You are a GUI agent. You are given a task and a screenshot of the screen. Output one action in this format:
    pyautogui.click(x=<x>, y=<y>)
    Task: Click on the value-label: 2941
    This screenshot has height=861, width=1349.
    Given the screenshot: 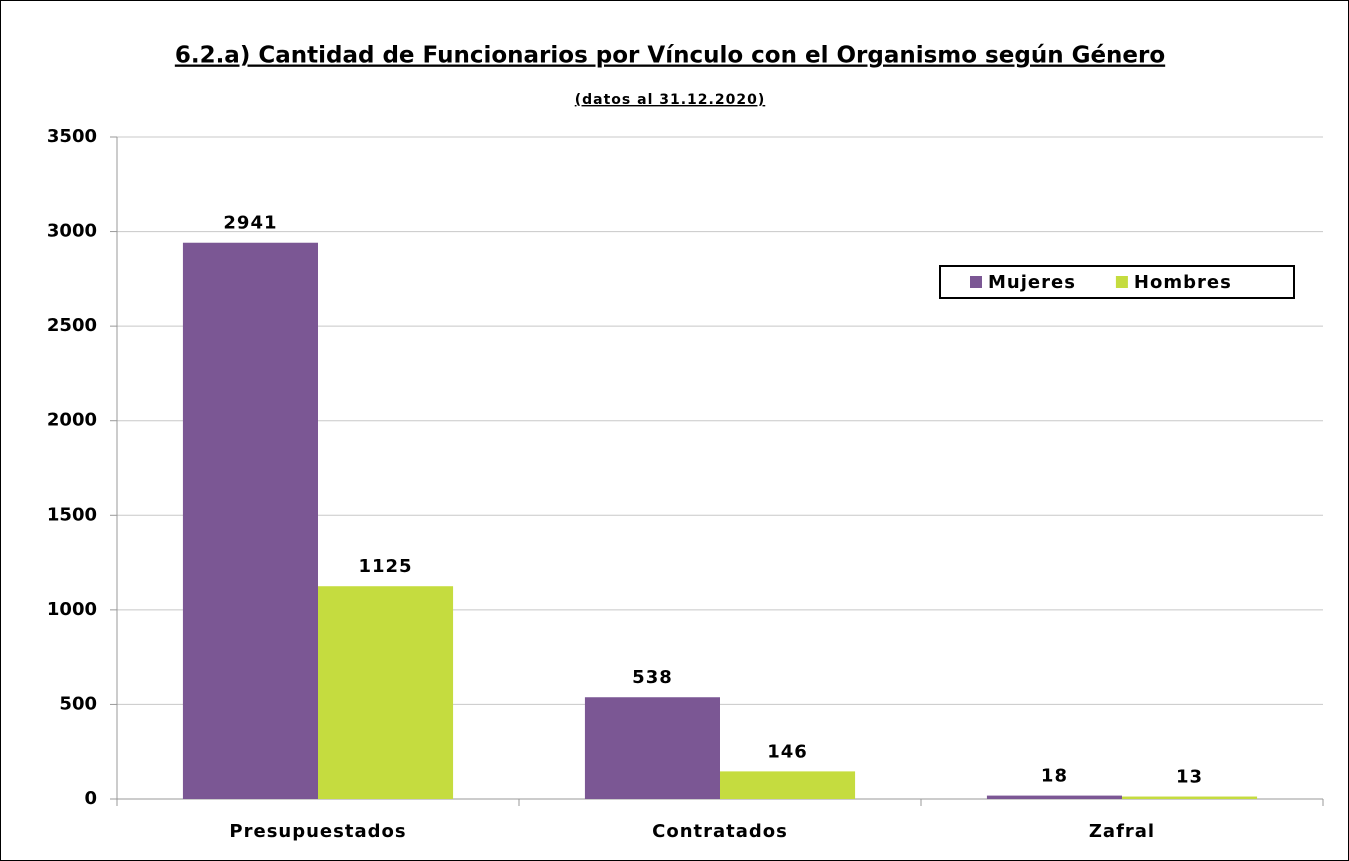 What is the action you would take?
    pyautogui.click(x=250, y=223)
    